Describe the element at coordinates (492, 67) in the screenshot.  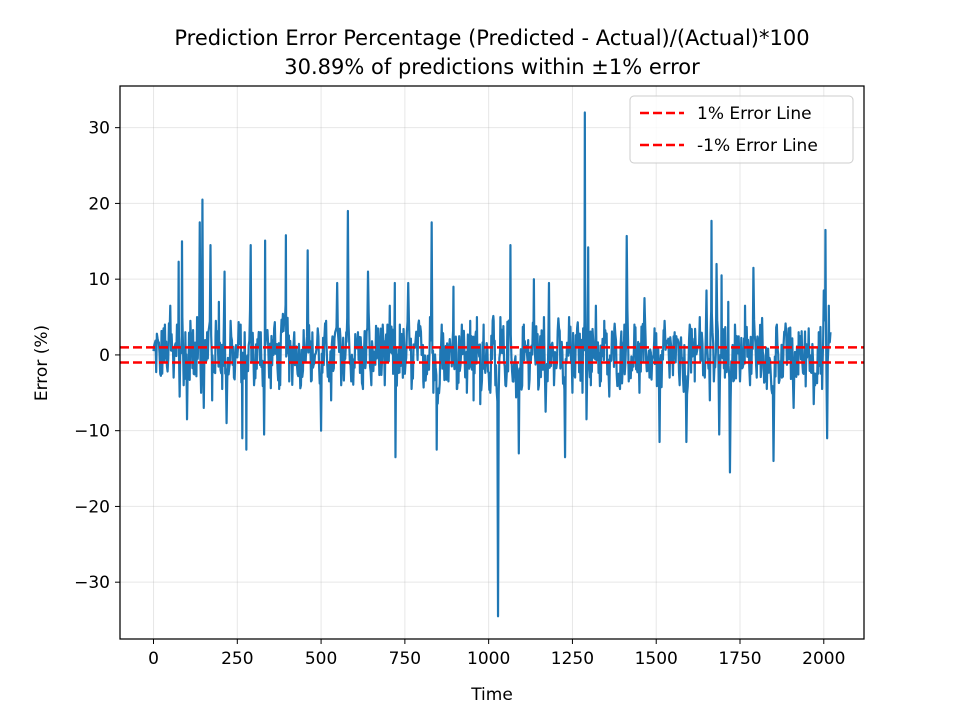
I see `chart-subtitle: 30.89% of predictions within ±1% error` at that location.